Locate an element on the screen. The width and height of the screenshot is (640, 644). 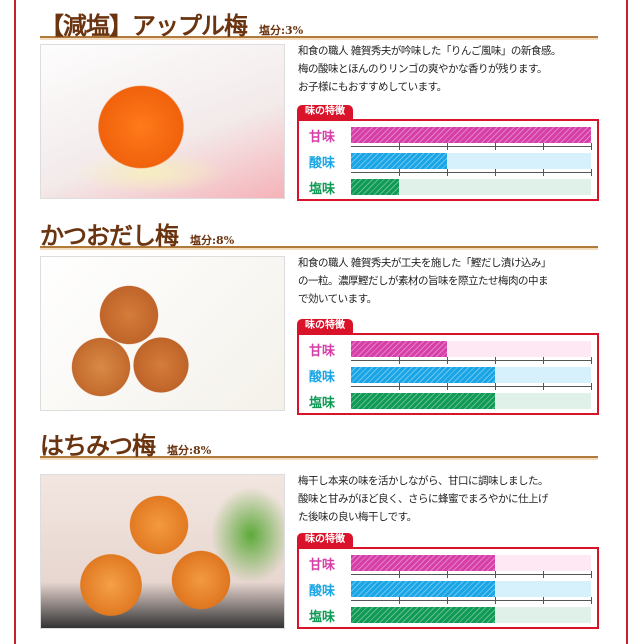
description-line: 和食の職人 雑賀秀夫が工夫を施した「鰹だし漬け込み」 is located at coordinates (424, 263).